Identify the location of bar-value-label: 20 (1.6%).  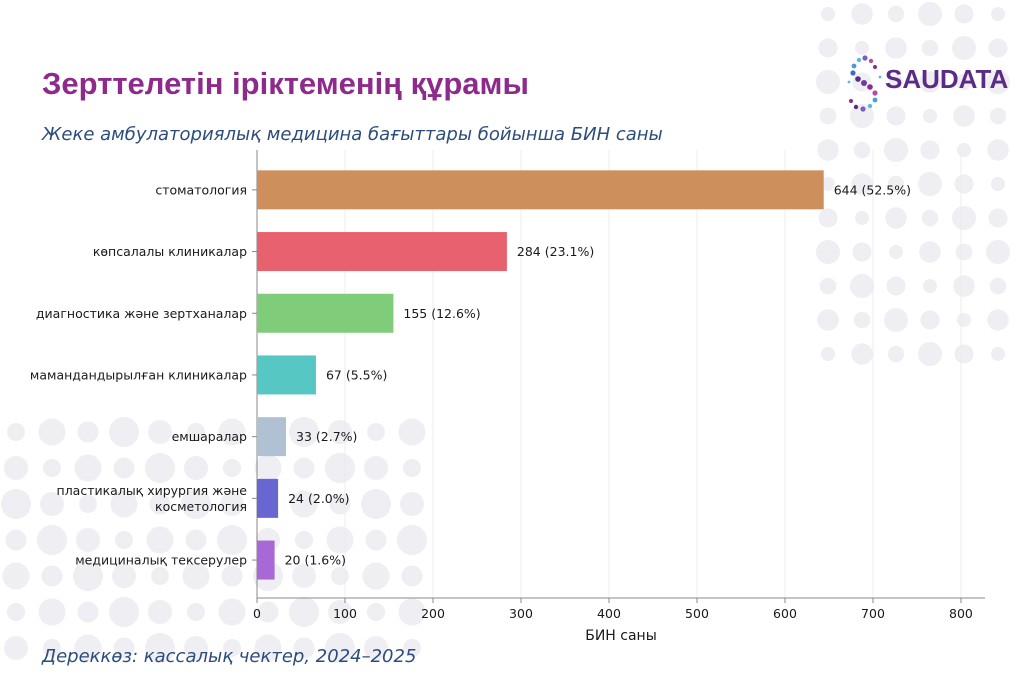
(315, 560).